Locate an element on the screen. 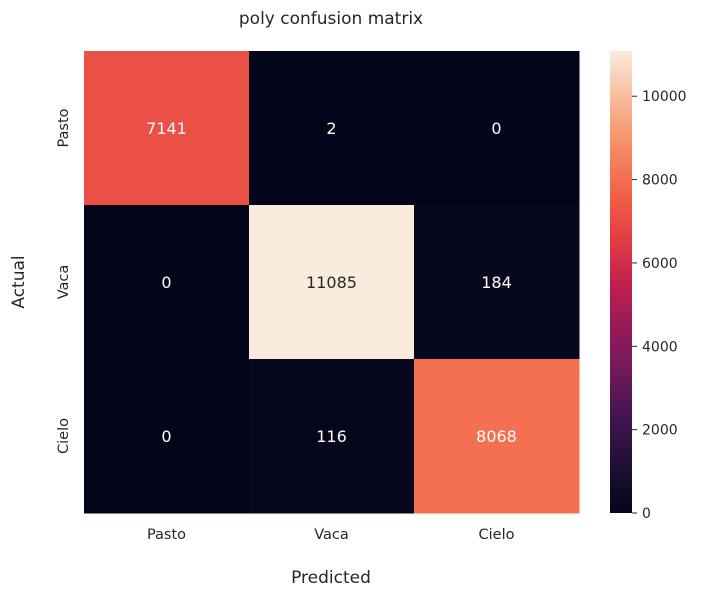  y-tick-label: Cielo is located at coordinates (64, 436).